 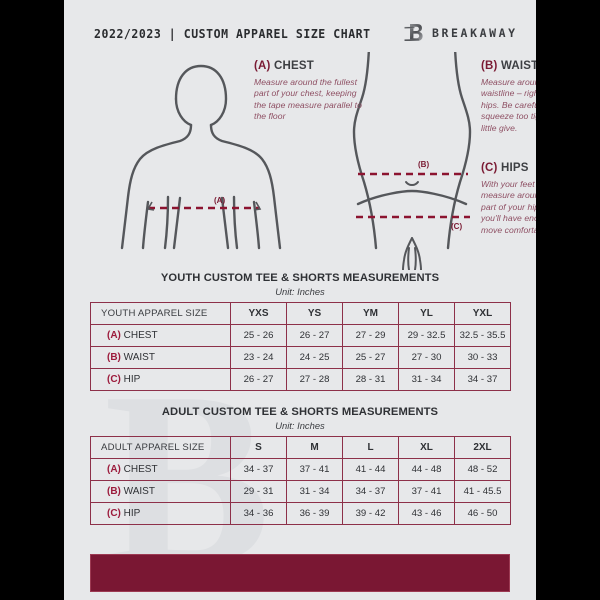 What do you see at coordinates (314, 491) in the screenshot?
I see `adult-cell-1-1: 31 - 34` at bounding box center [314, 491].